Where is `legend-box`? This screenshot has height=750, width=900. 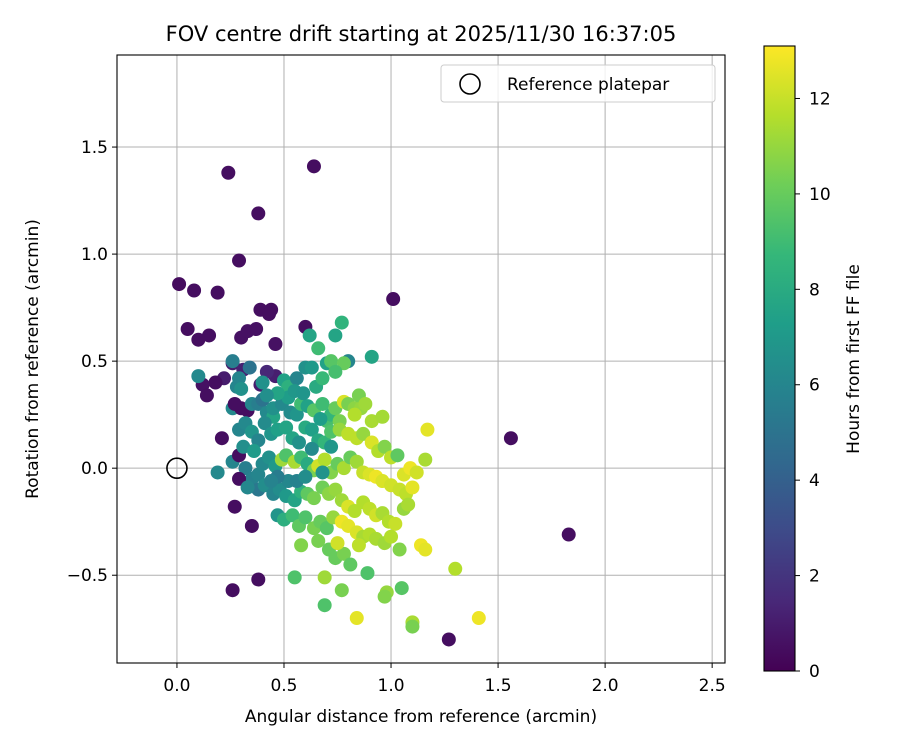 legend-box is located at coordinates (578, 83).